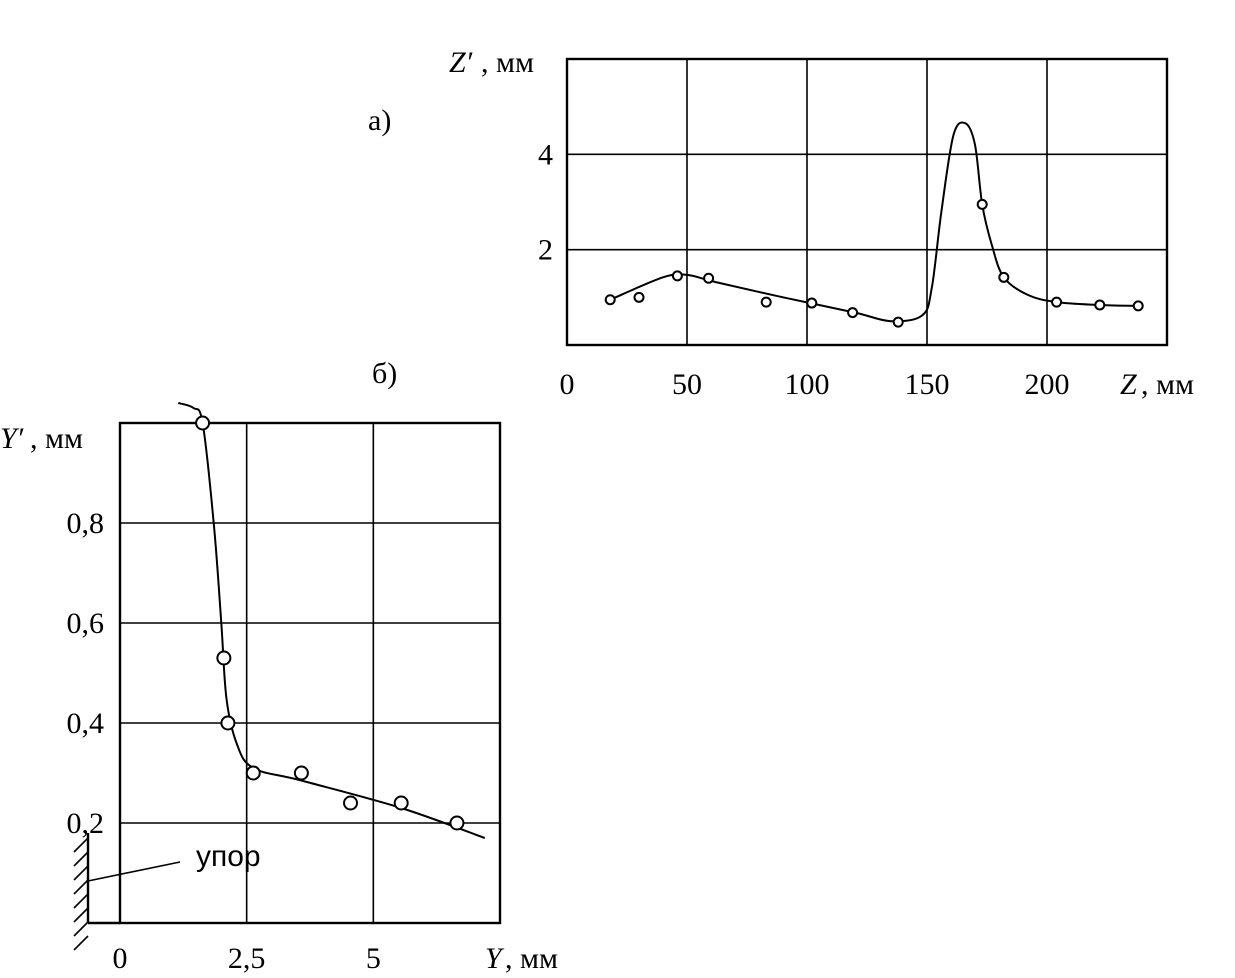  I want to click on y-tick-label-a: 4, so click(545, 154).